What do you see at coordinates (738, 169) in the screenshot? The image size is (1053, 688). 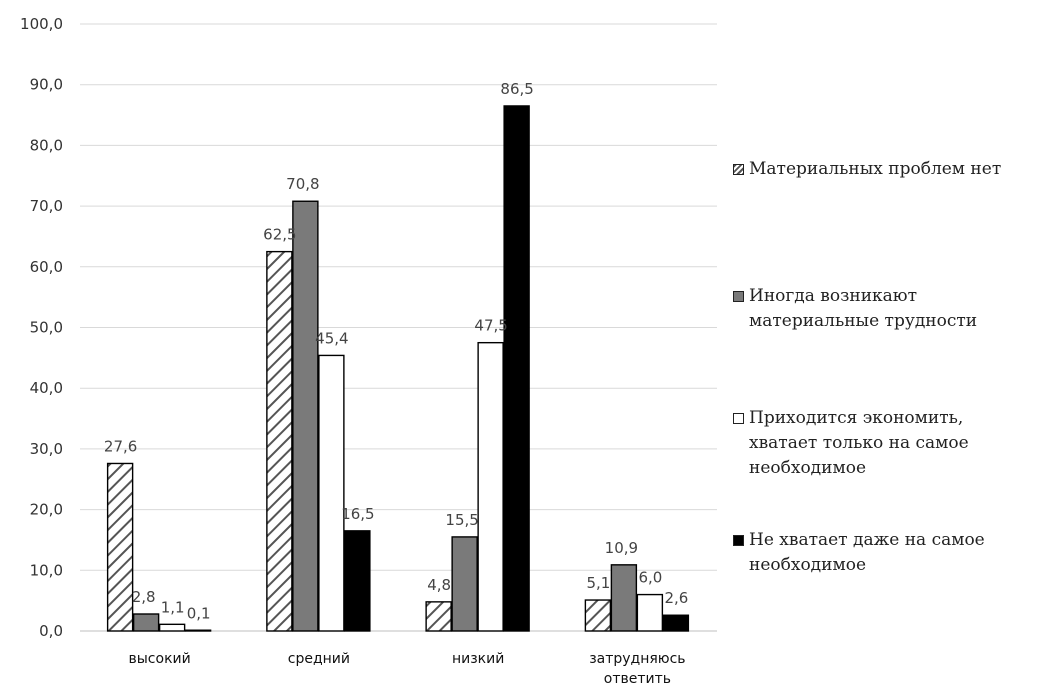 I see `legend-swatch-hatched` at bounding box center [738, 169].